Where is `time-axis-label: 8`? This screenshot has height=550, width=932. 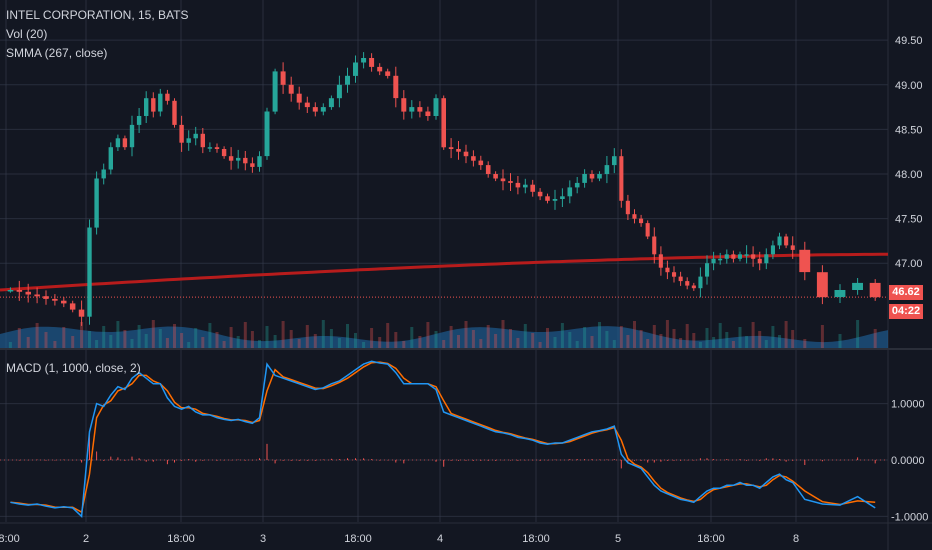
time-axis-label: 8 is located at coordinates (796, 539).